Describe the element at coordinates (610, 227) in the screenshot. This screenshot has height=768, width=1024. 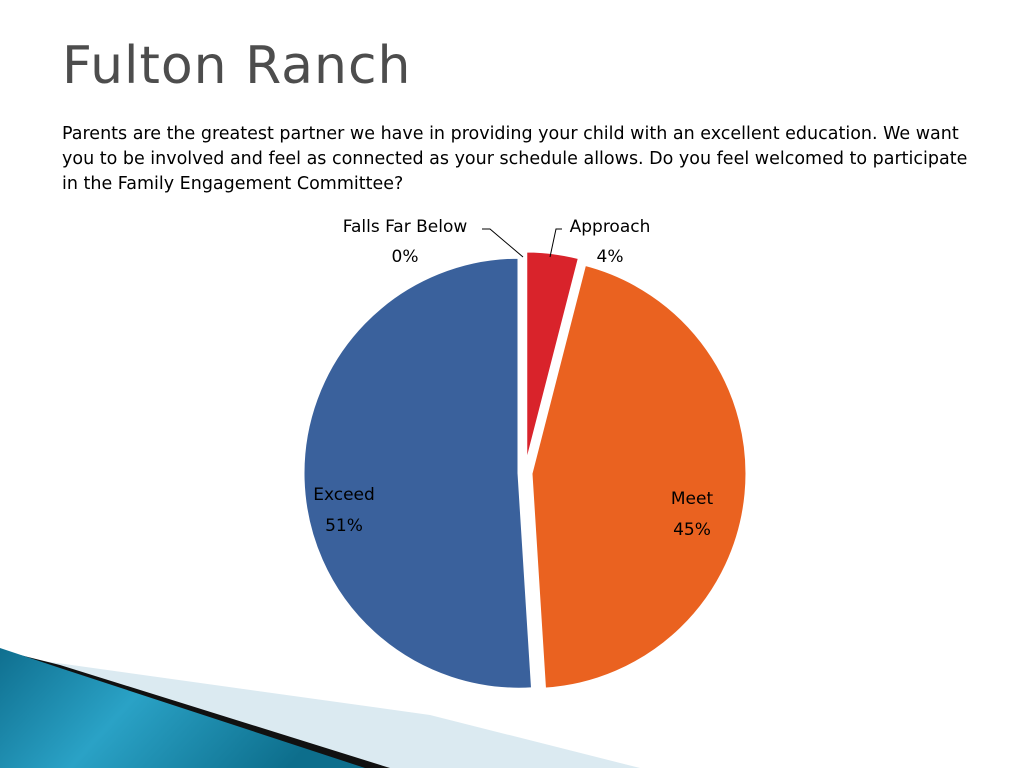
I see `slice-label-approach: Approach` at that location.